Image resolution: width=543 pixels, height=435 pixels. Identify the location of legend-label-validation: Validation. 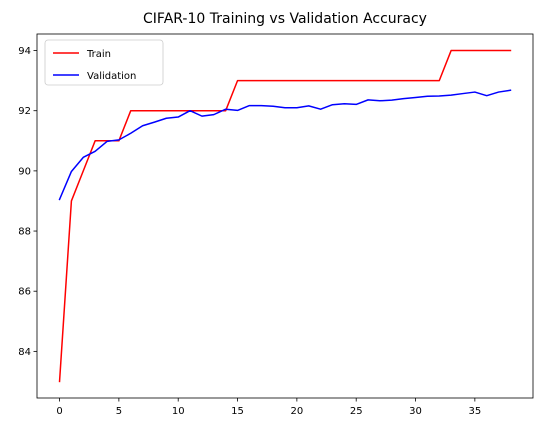
(111, 76).